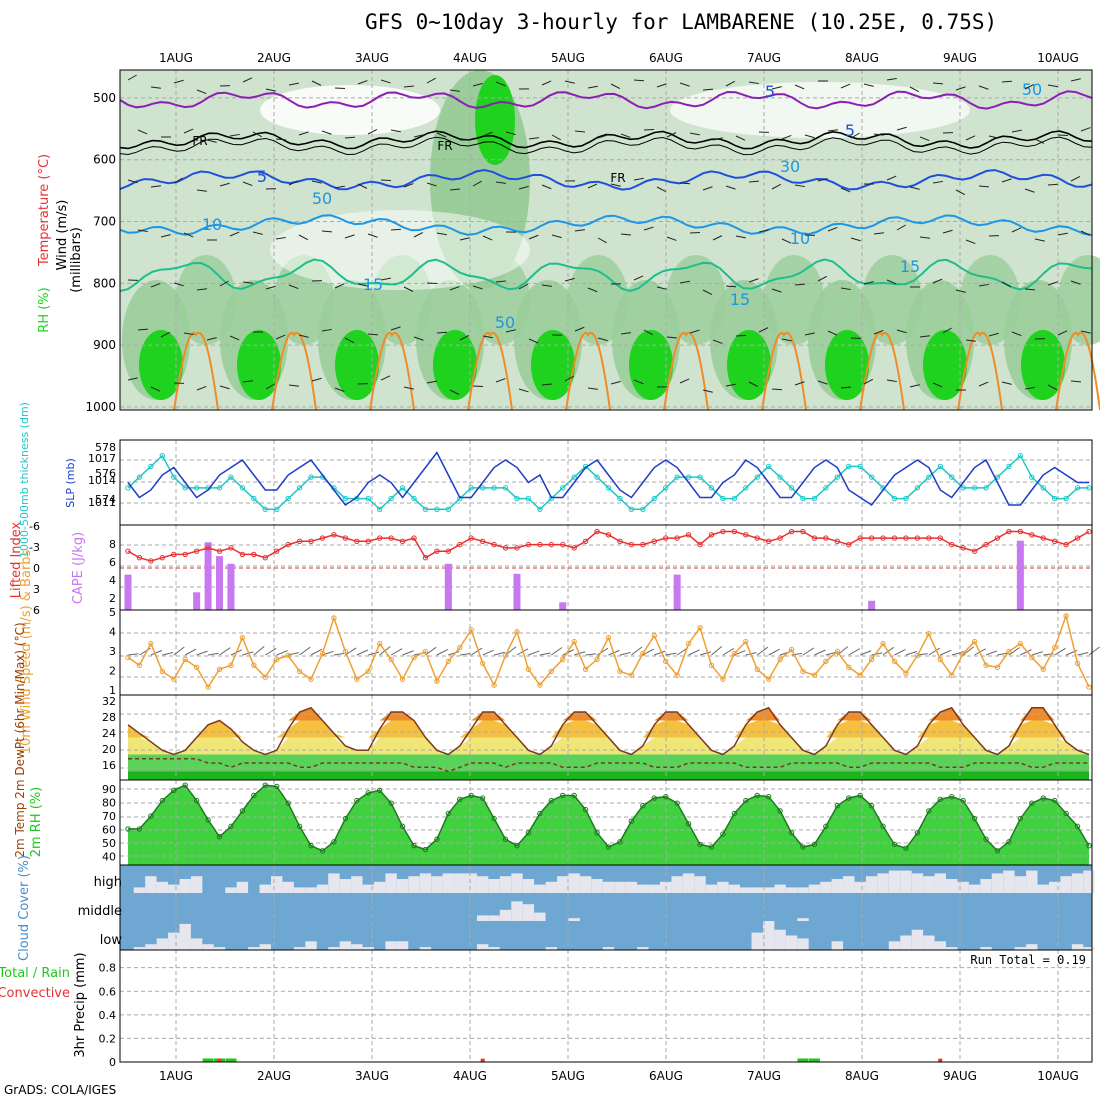 Image resolution: width=1100 pixels, height=1100 pixels. I want to click on wind-tick: 5, so click(112, 612).